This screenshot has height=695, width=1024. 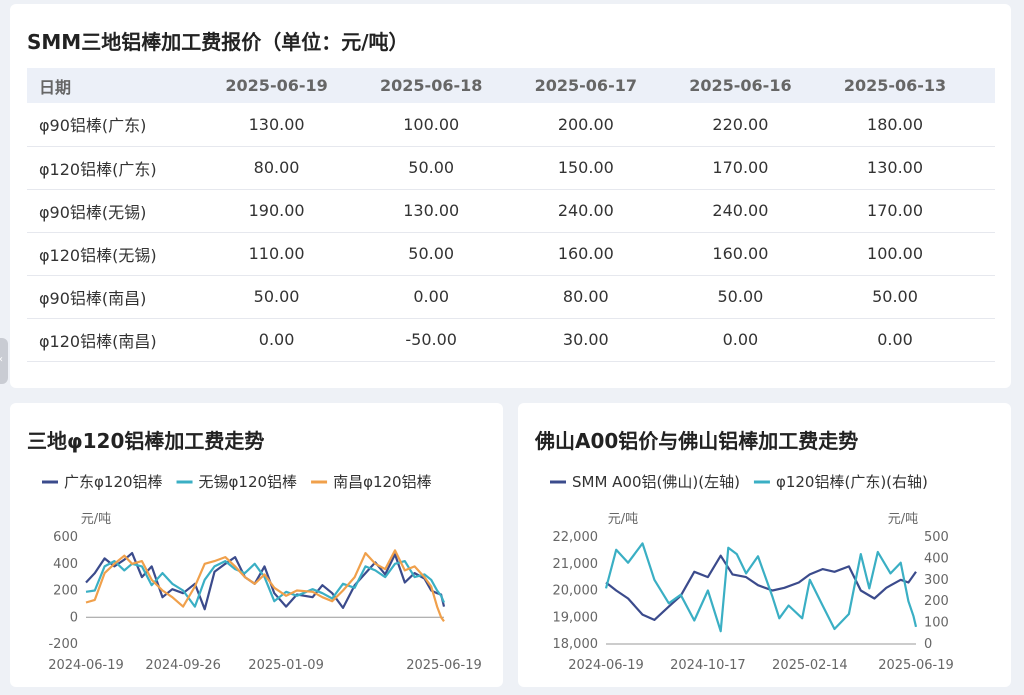 What do you see at coordinates (248, 482) in the screenshot?
I see `legend-label: 无锡φ120铝棒` at bounding box center [248, 482].